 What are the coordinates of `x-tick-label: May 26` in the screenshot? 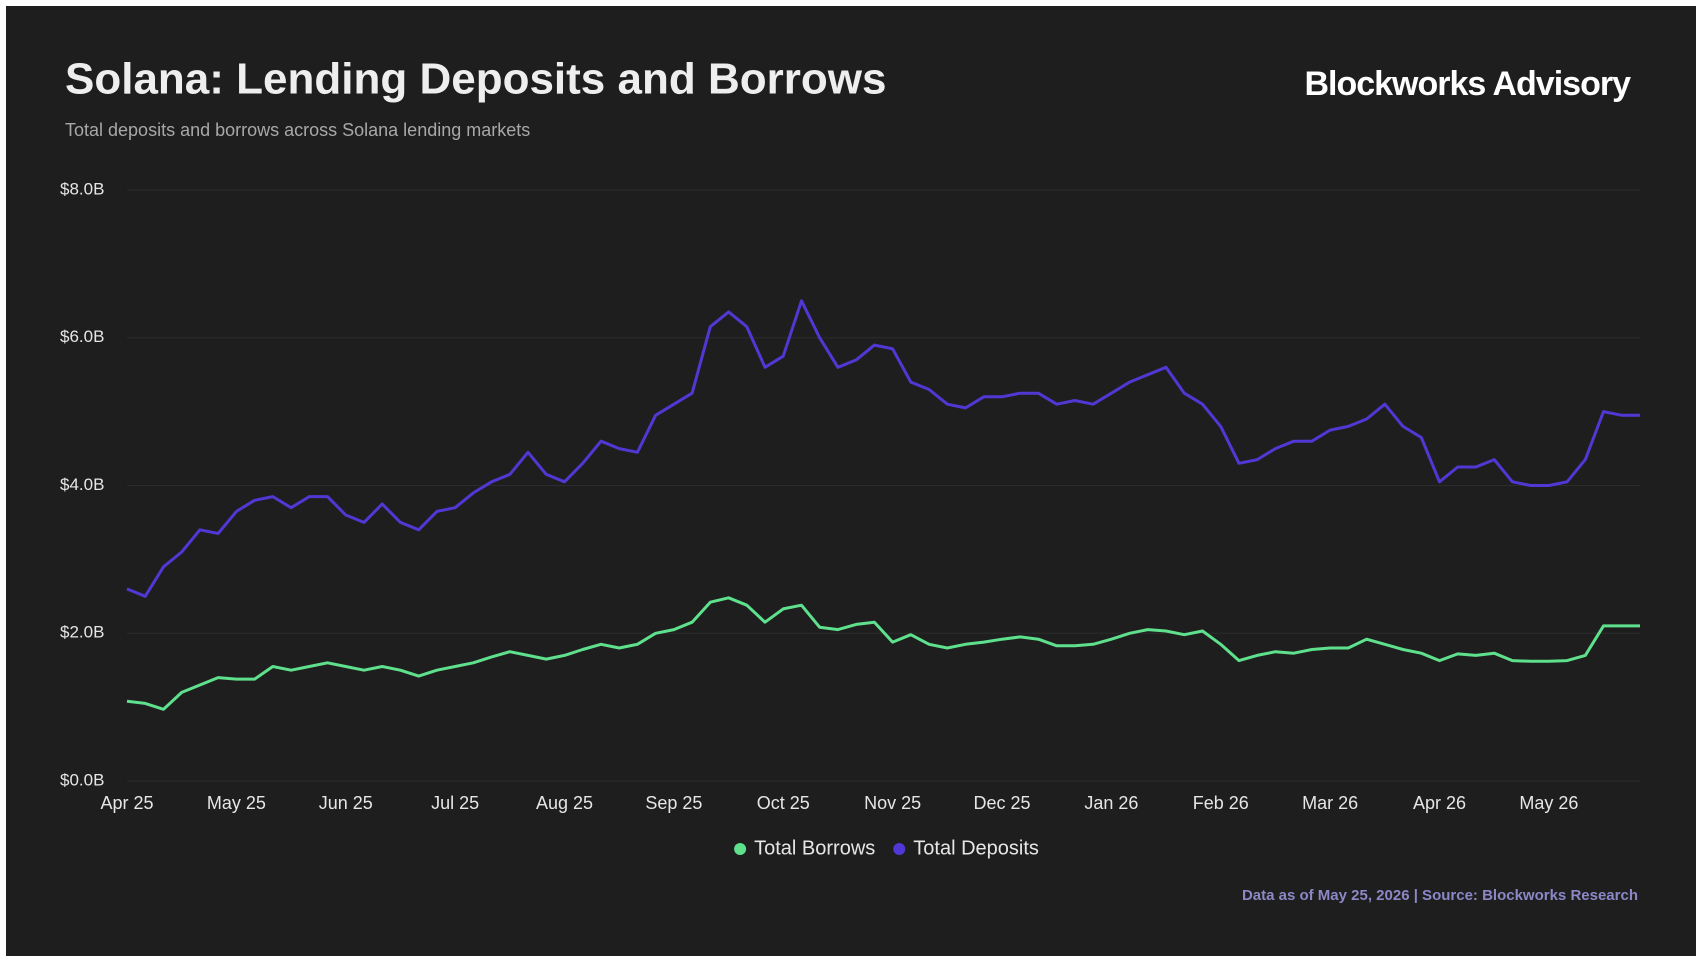 It's located at (1548, 803).